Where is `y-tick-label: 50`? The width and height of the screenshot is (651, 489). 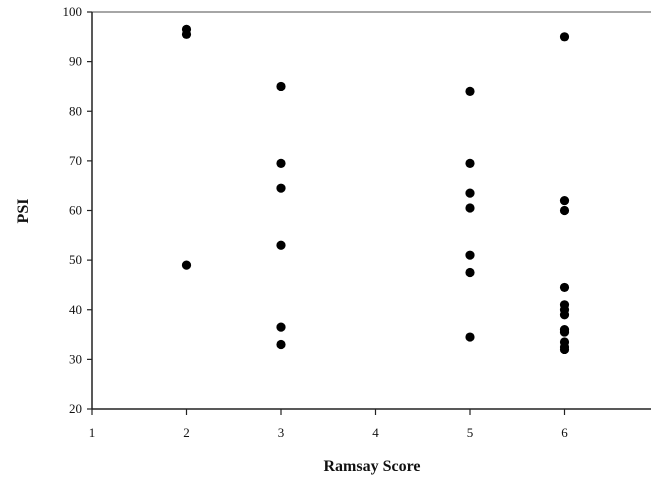
y-tick-label: 50 is located at coordinates (75, 259).